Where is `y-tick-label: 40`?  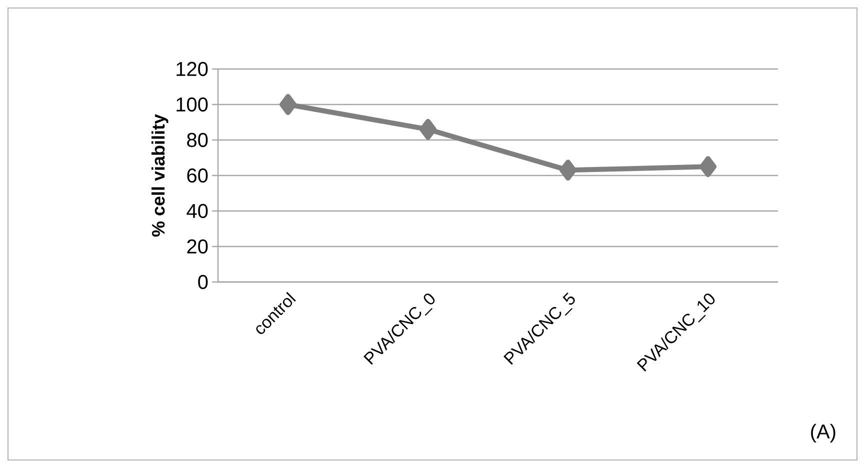
y-tick-label: 40 is located at coordinates (197, 211).